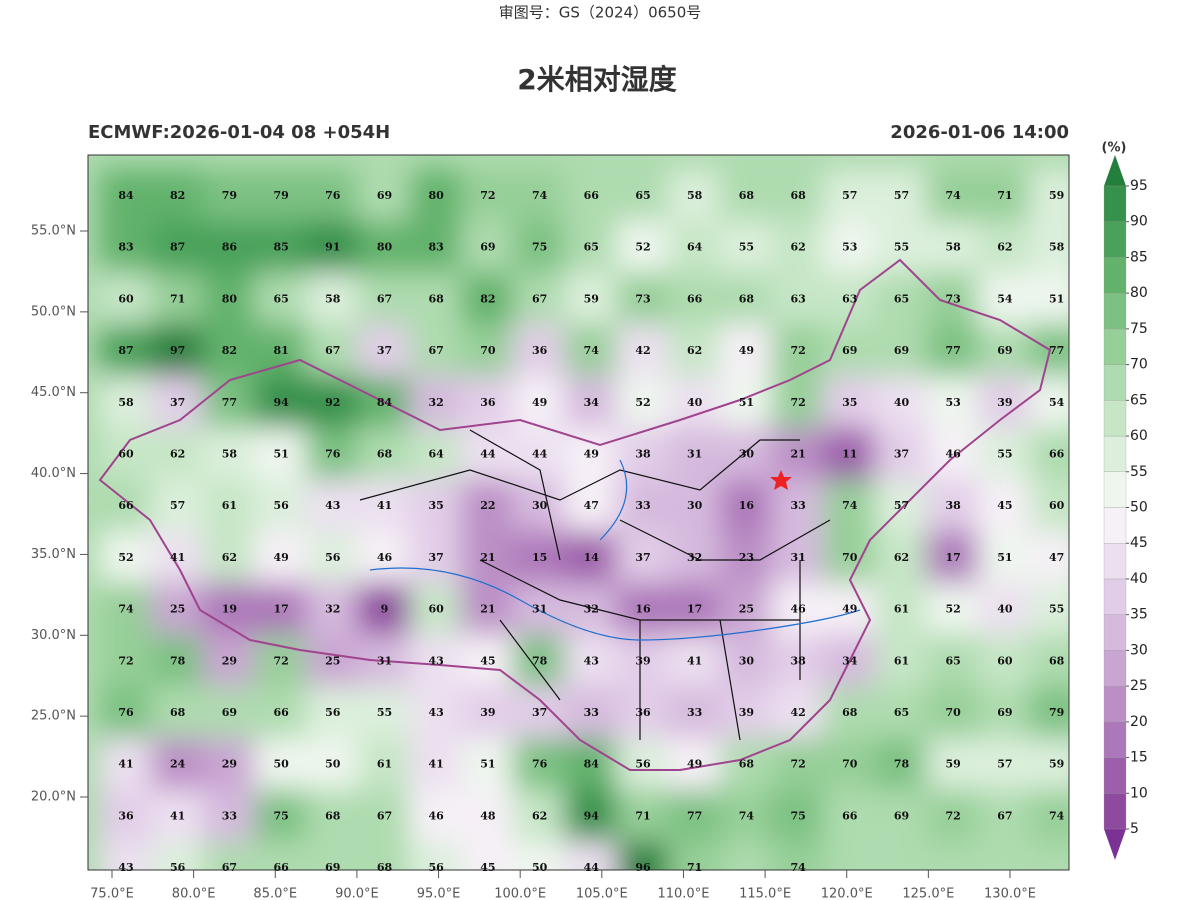  I want to click on grid-value: 86, so click(230, 247).